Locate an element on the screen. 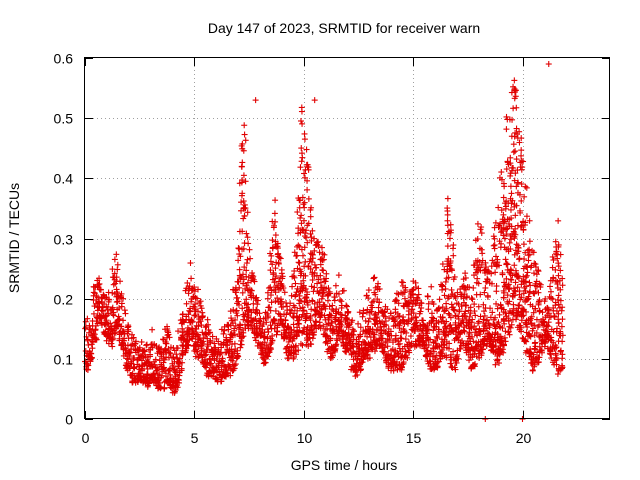  y-axis-label: SRMTID / TECUs is located at coordinates (14, 238).